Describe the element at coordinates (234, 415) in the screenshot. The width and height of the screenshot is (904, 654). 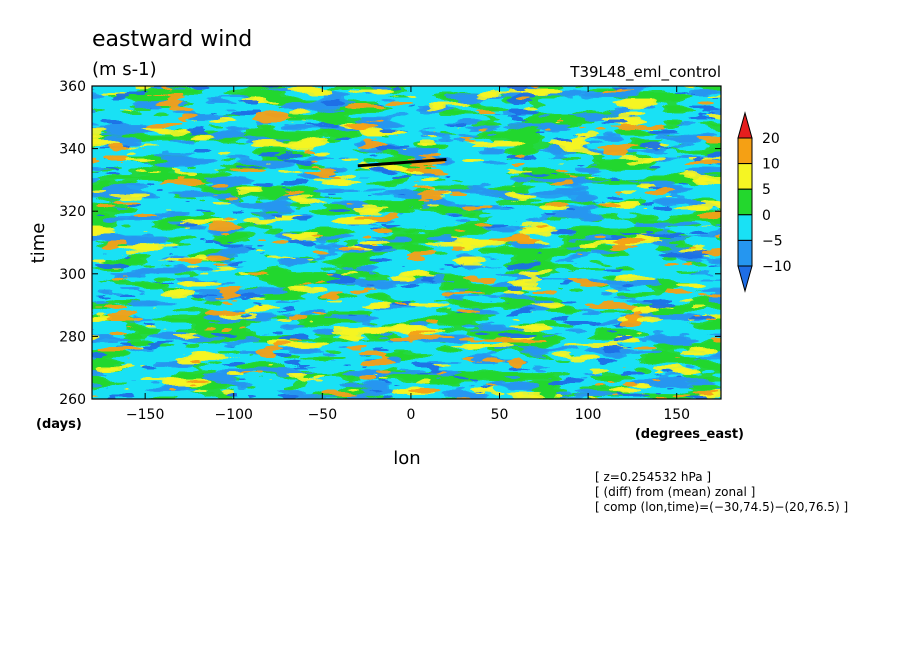
I see `x-tick-label: −100` at that location.